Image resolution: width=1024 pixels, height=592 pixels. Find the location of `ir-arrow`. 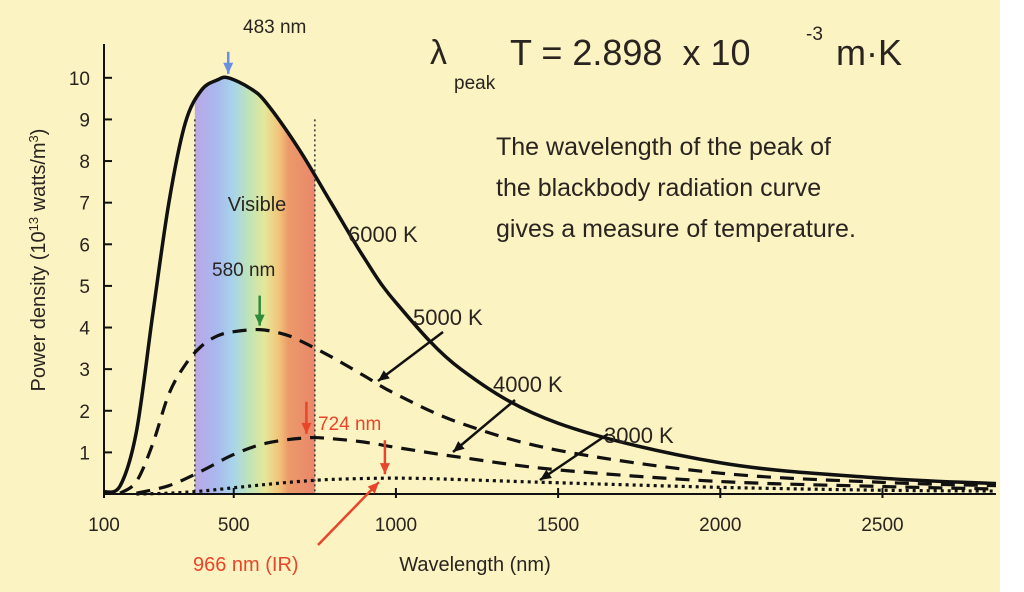

ir-arrow is located at coordinates (348, 513).